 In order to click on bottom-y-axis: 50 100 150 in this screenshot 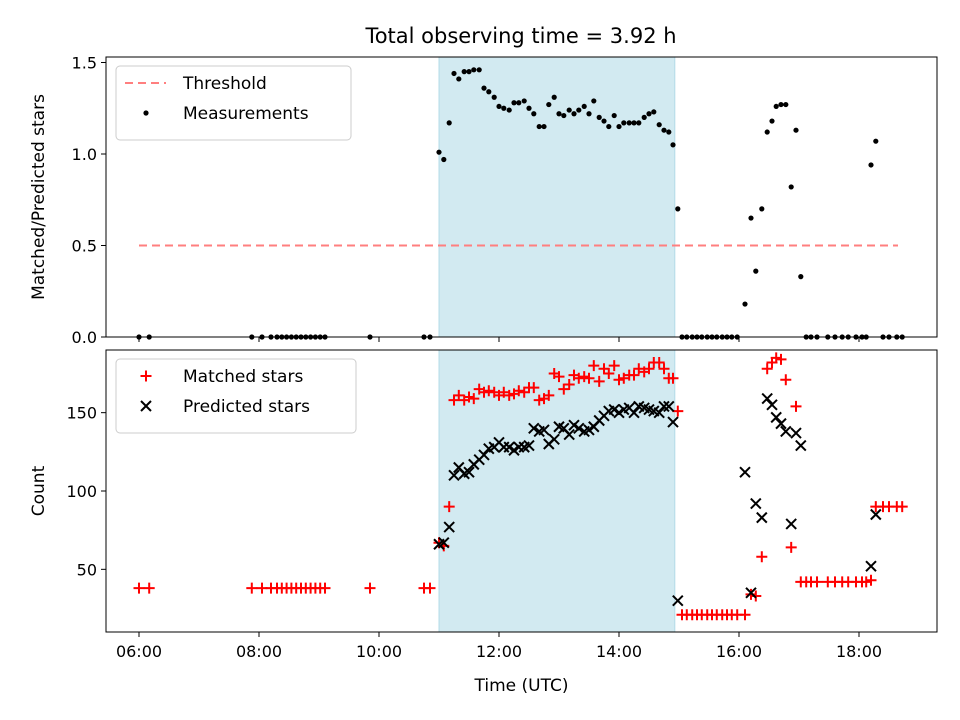, I will do `click(86, 491)`.